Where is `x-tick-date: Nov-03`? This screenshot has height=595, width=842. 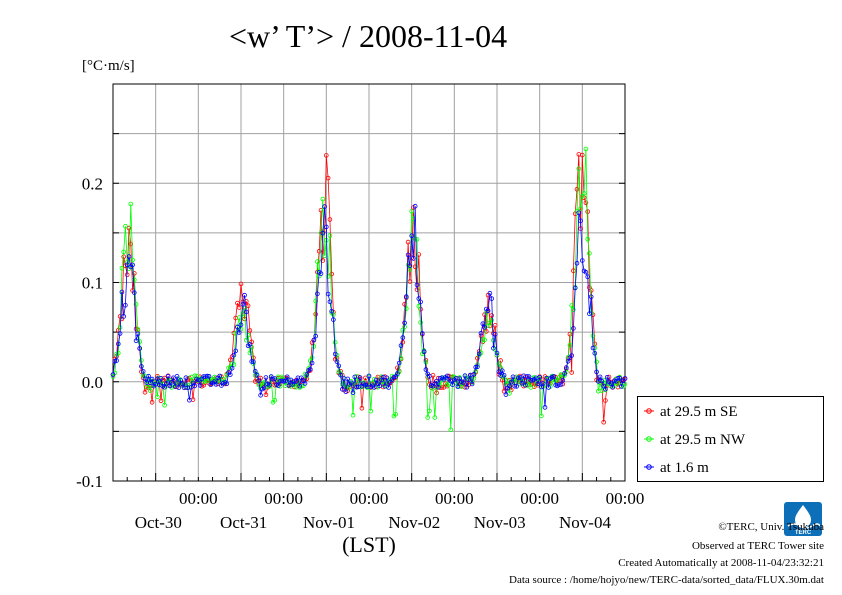 x-tick-date: Nov-03 is located at coordinates (500, 522).